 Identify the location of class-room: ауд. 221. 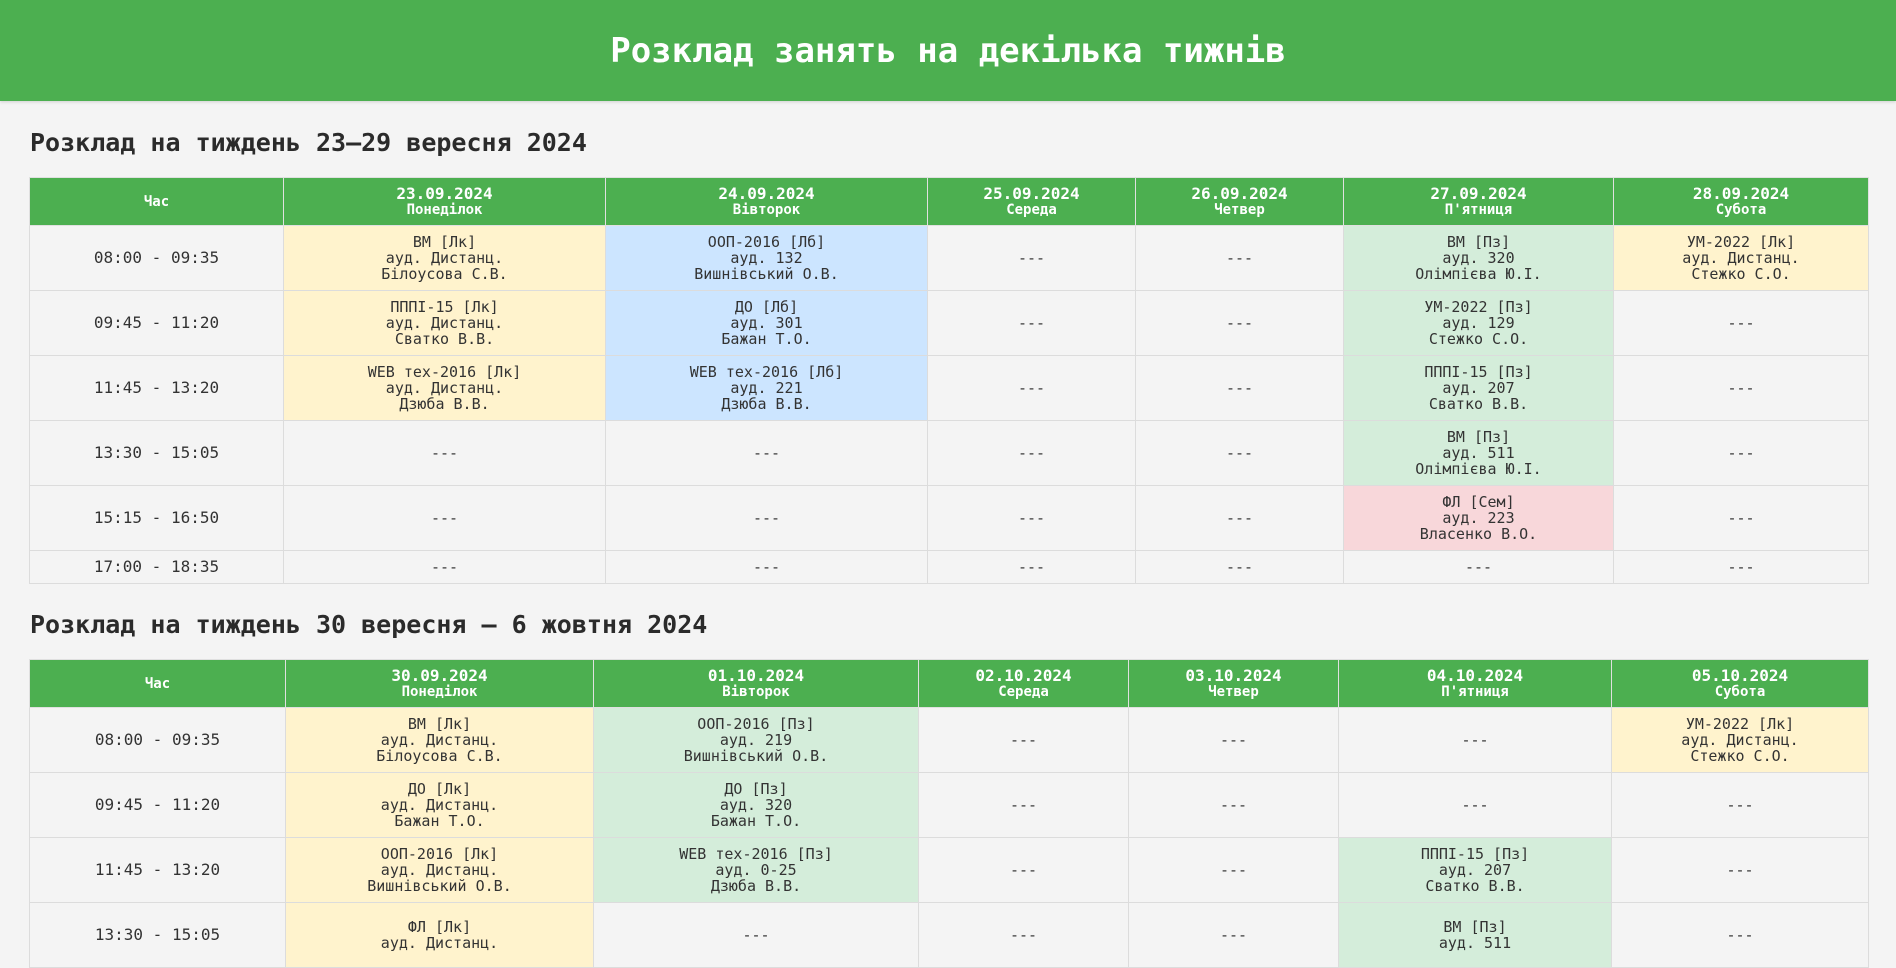
(766, 388).